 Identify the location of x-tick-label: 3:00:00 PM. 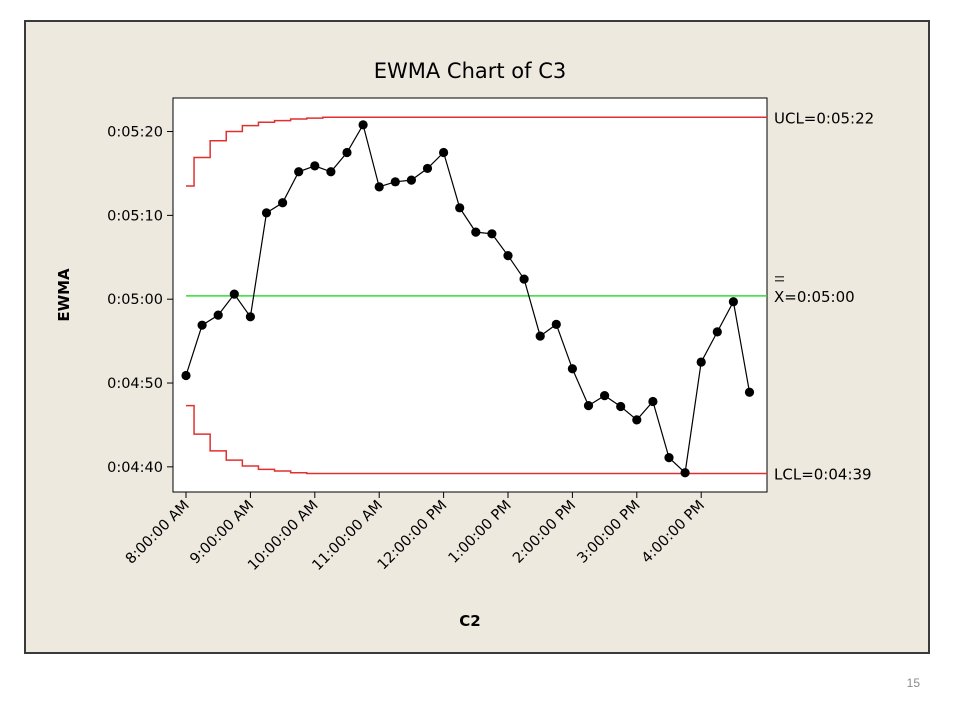
(608, 532).